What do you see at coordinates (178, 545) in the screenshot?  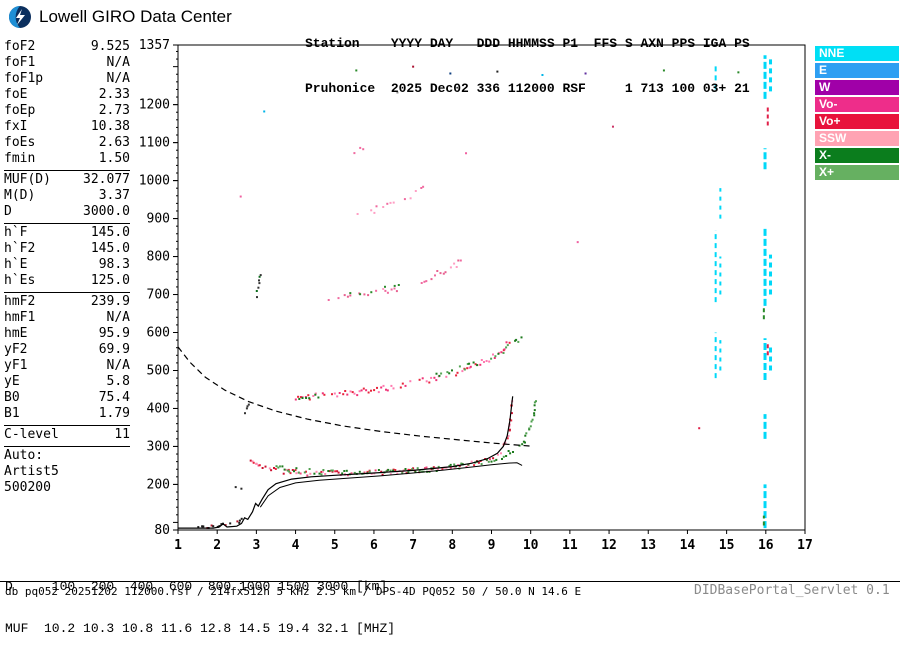 I see `x-tick-label: 1` at bounding box center [178, 545].